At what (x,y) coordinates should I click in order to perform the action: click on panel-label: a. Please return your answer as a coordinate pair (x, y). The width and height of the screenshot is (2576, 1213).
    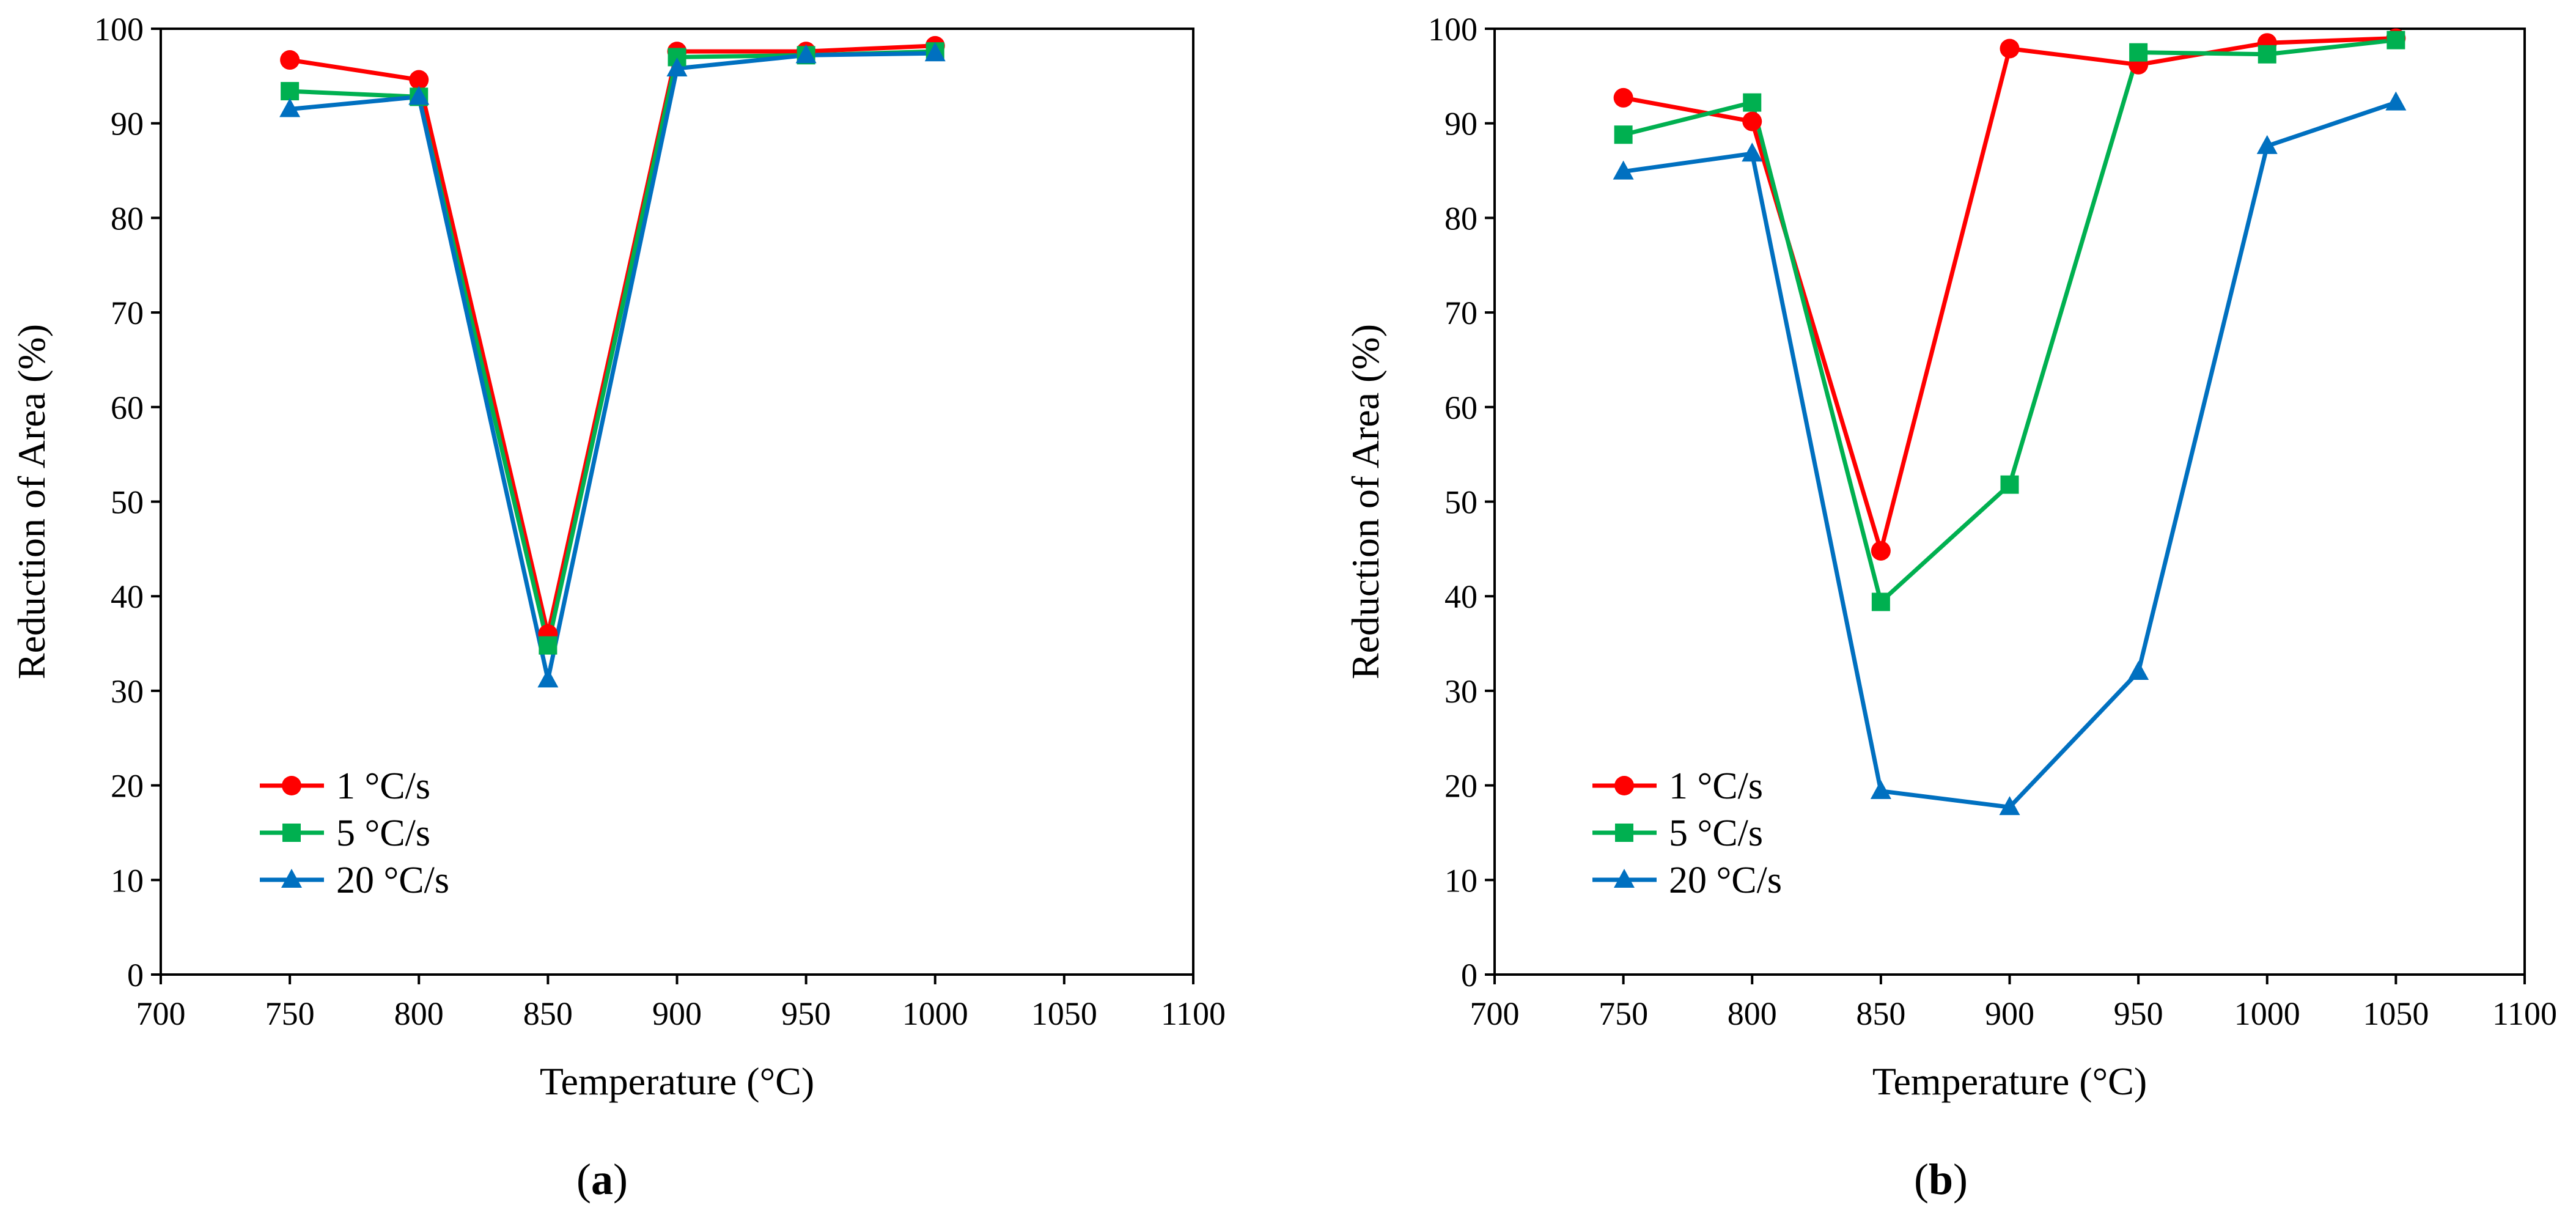
    Looking at the image, I should click on (602, 1179).